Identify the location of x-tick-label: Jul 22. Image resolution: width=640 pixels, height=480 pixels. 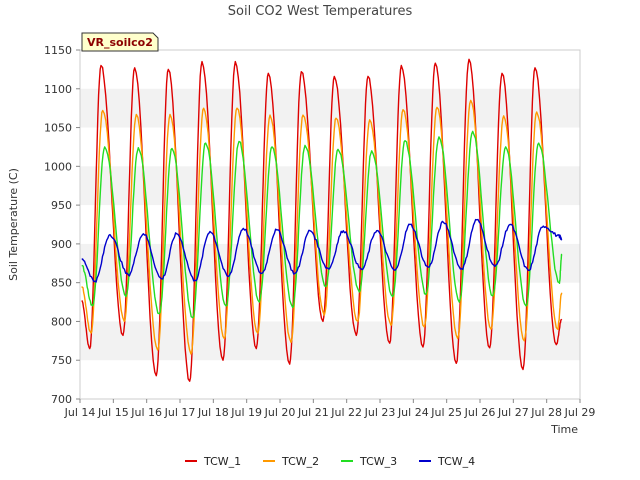
(346, 412).